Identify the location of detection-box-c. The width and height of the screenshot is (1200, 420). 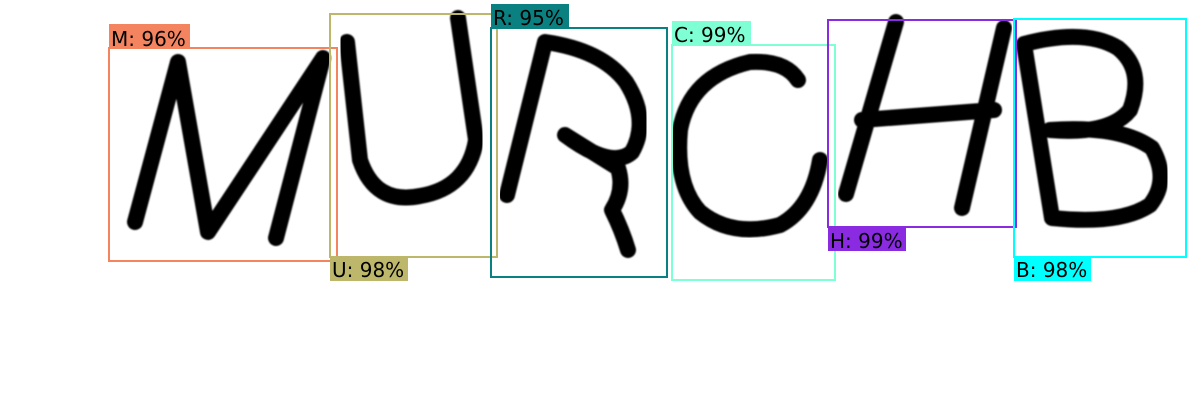
(753, 162).